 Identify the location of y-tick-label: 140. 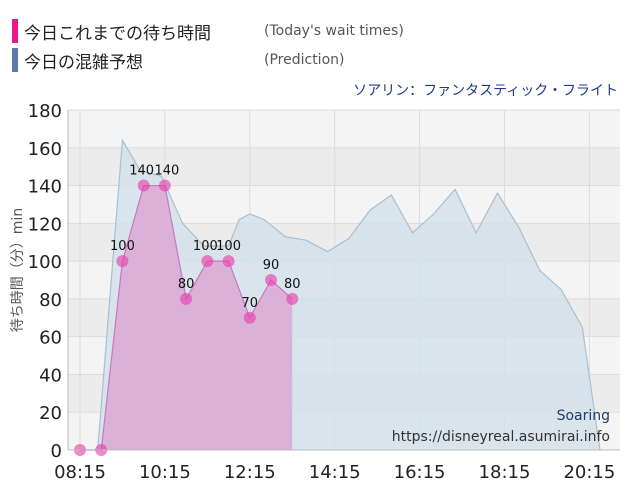
(45, 187).